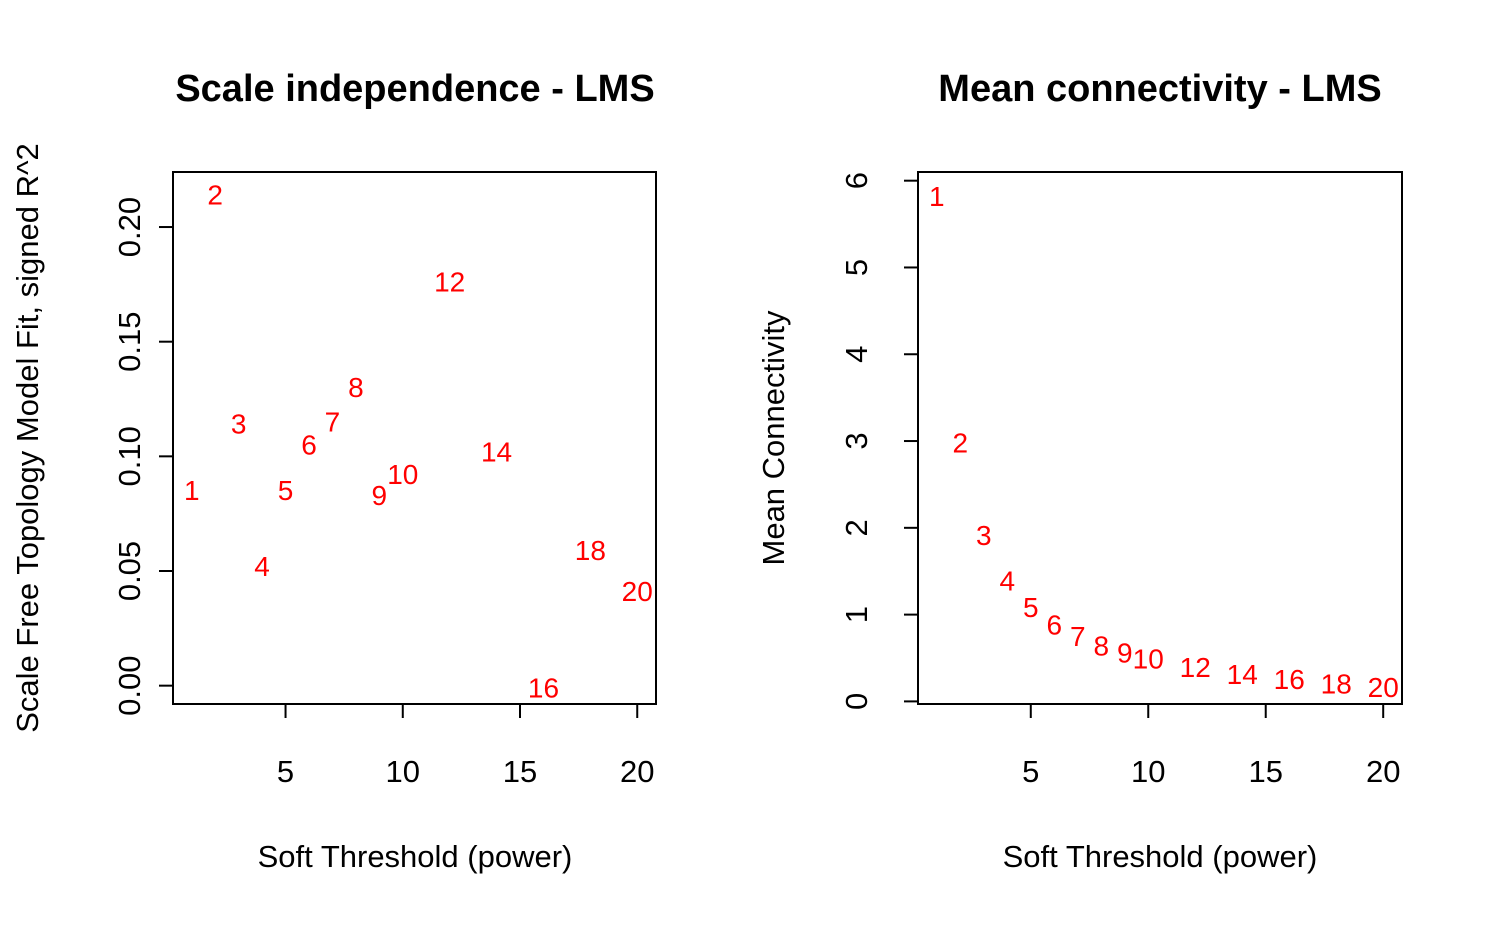 This screenshot has height=926, width=1491. I want to click on y-tick-label: 0.10, so click(129, 456).